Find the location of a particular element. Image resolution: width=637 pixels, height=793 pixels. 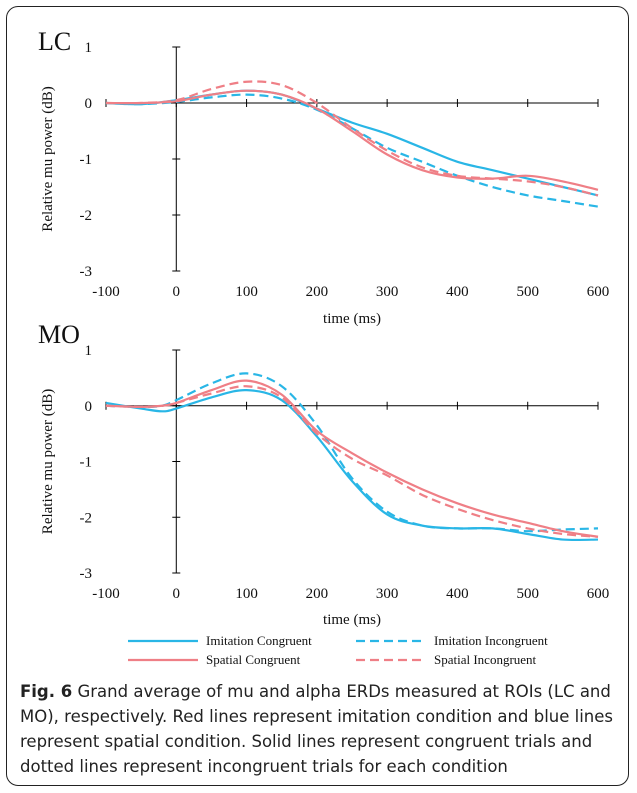

chart-title-lc: LC is located at coordinates (54, 41).